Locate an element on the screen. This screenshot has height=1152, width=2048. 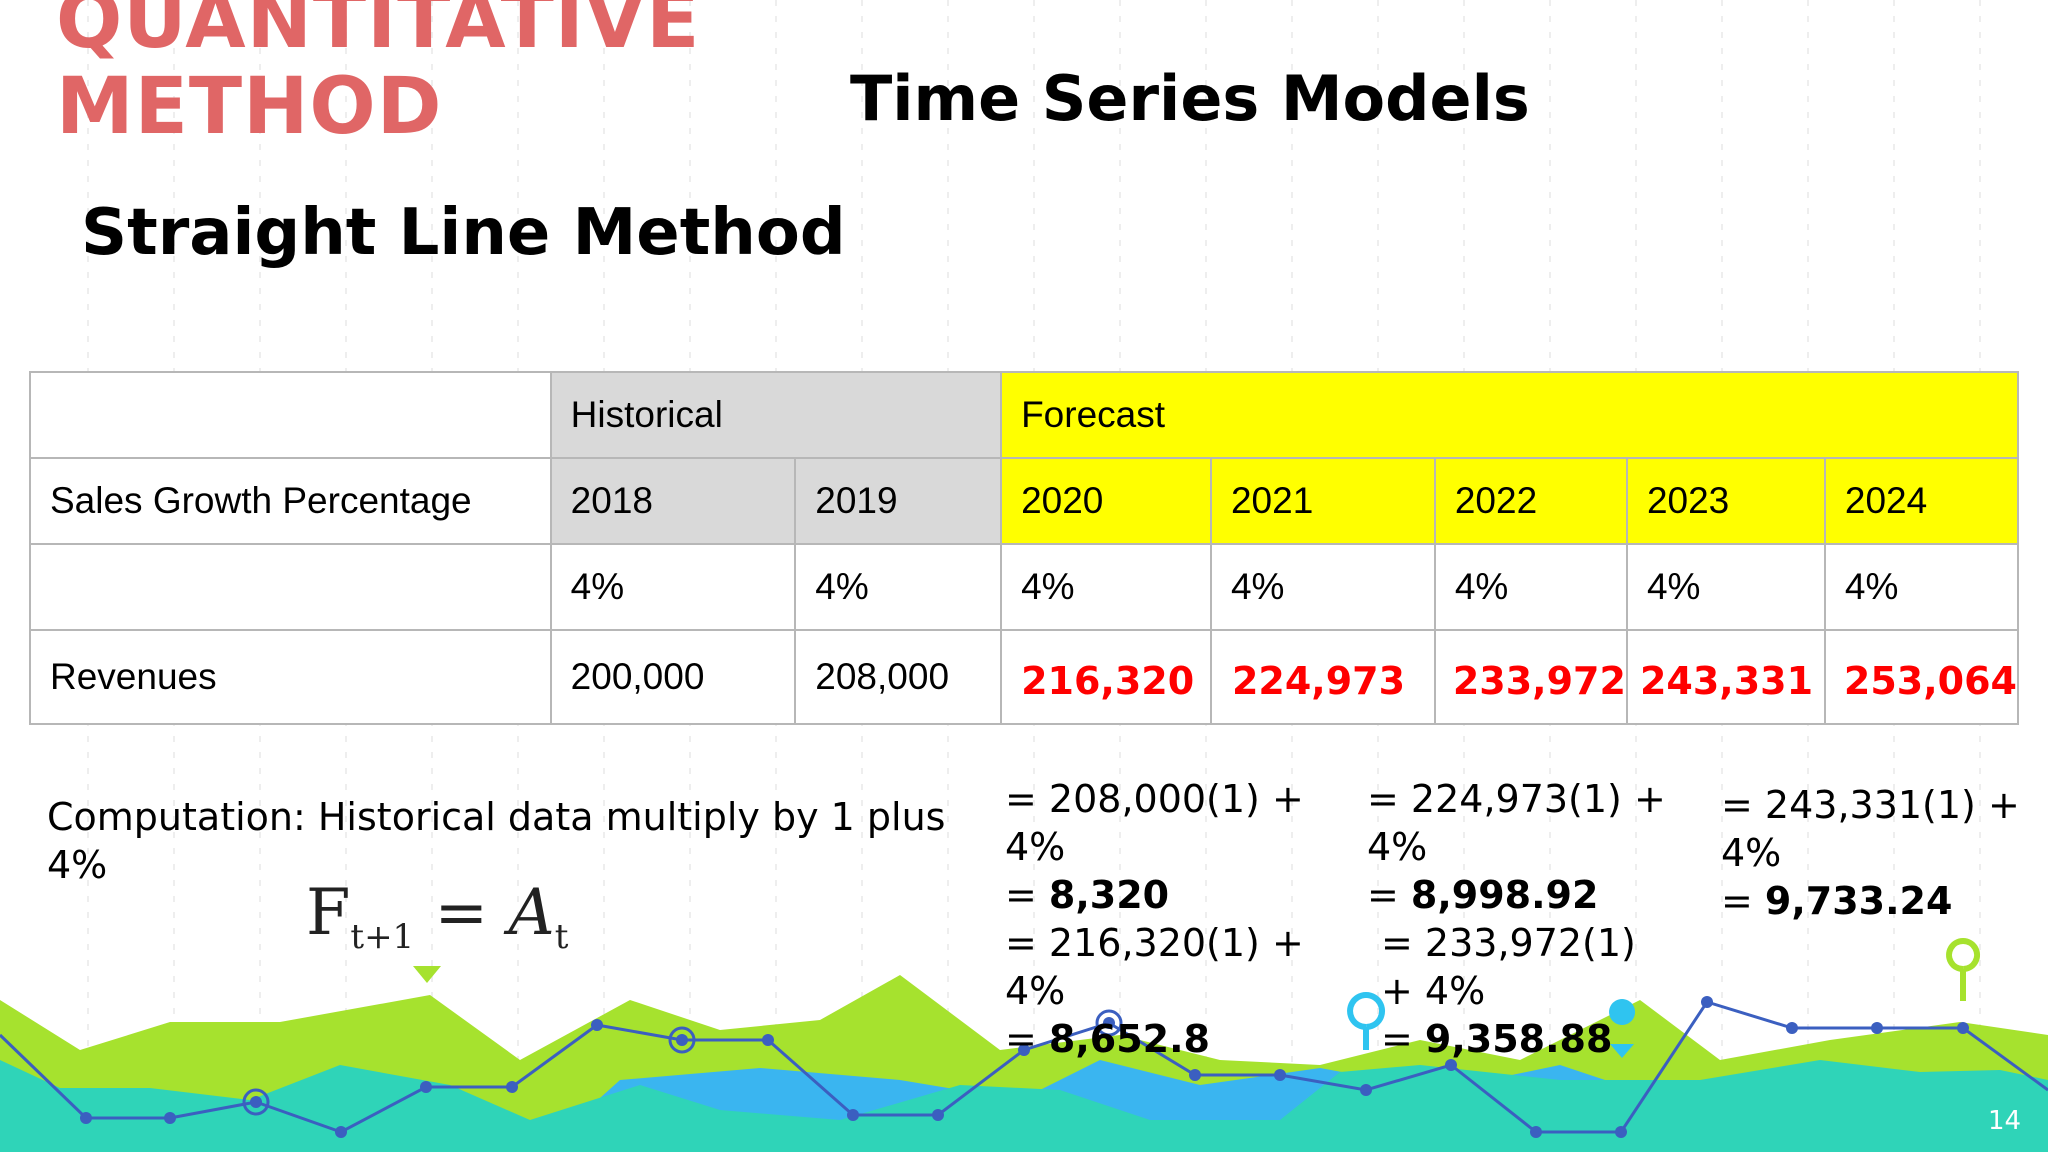
slide-subheading: Straight Line Method is located at coordinates (463, 233).